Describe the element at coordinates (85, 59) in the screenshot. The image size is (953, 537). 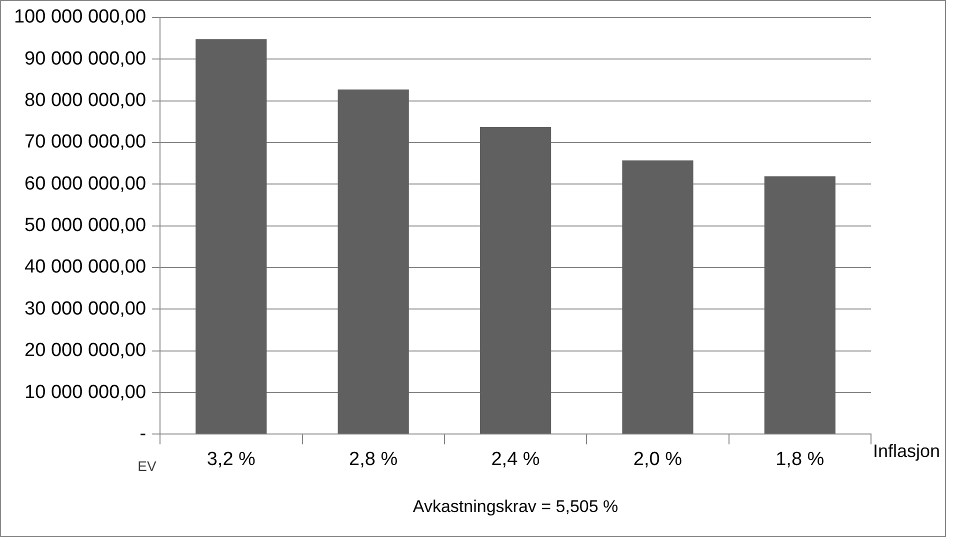
I see `y-tick-label: 90 000 000,00` at that location.